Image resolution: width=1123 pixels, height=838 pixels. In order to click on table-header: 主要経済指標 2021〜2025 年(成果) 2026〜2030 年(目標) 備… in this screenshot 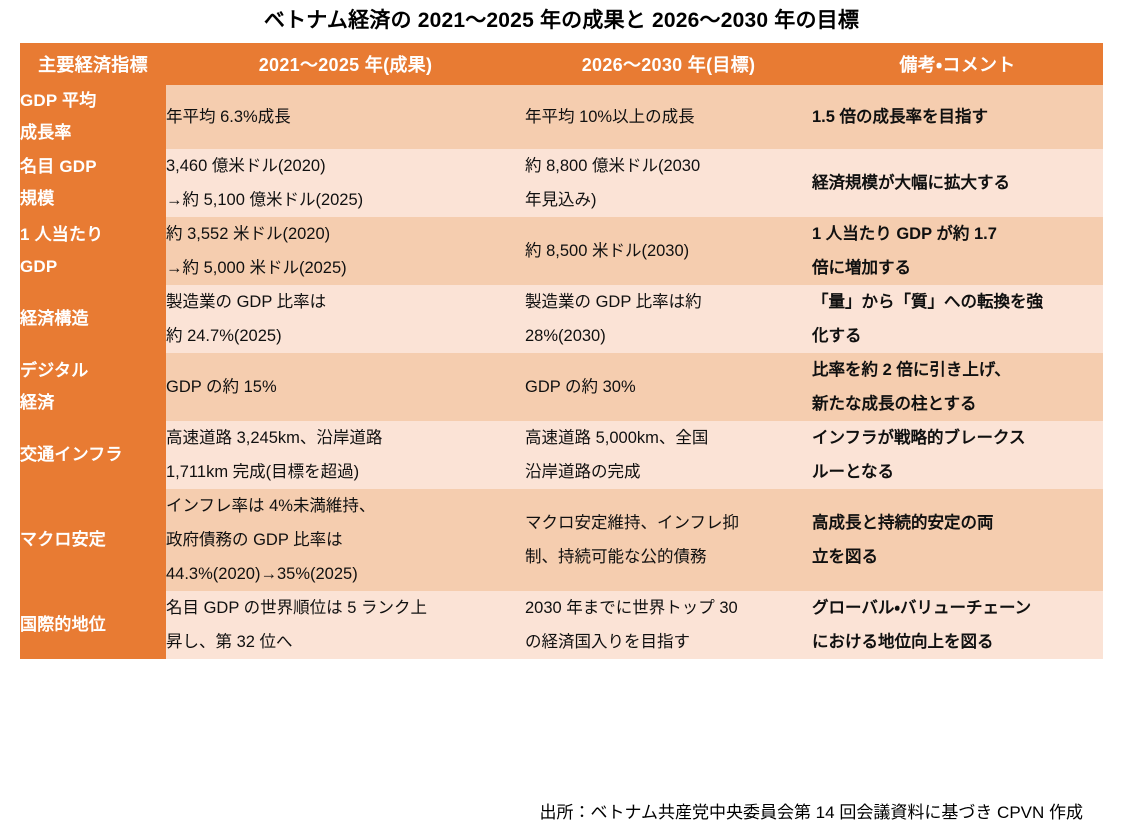, I will do `click(561, 64)`.